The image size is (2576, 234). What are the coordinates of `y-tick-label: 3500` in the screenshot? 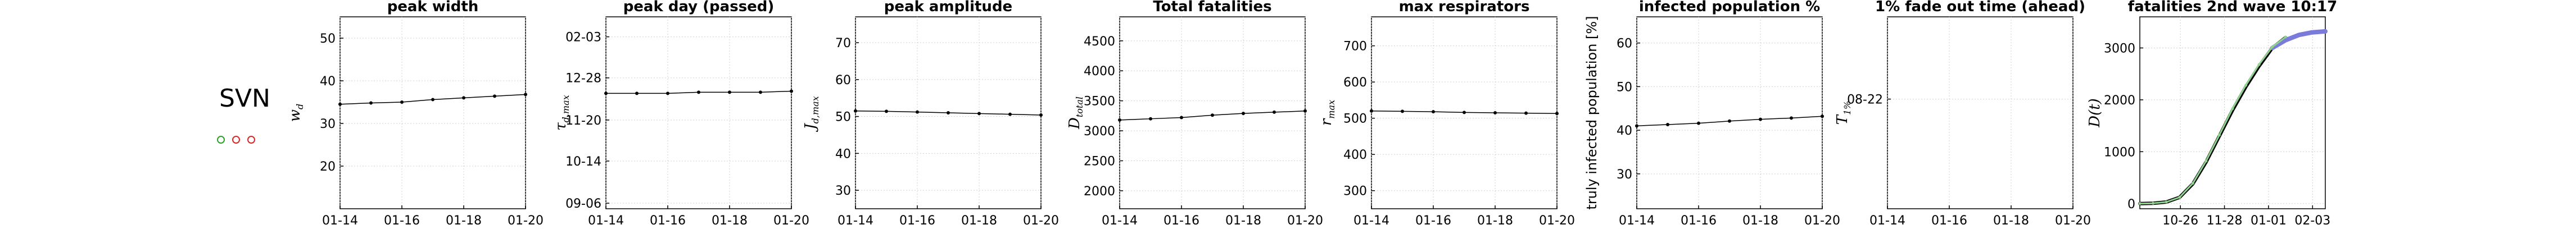 It's located at (1099, 102).